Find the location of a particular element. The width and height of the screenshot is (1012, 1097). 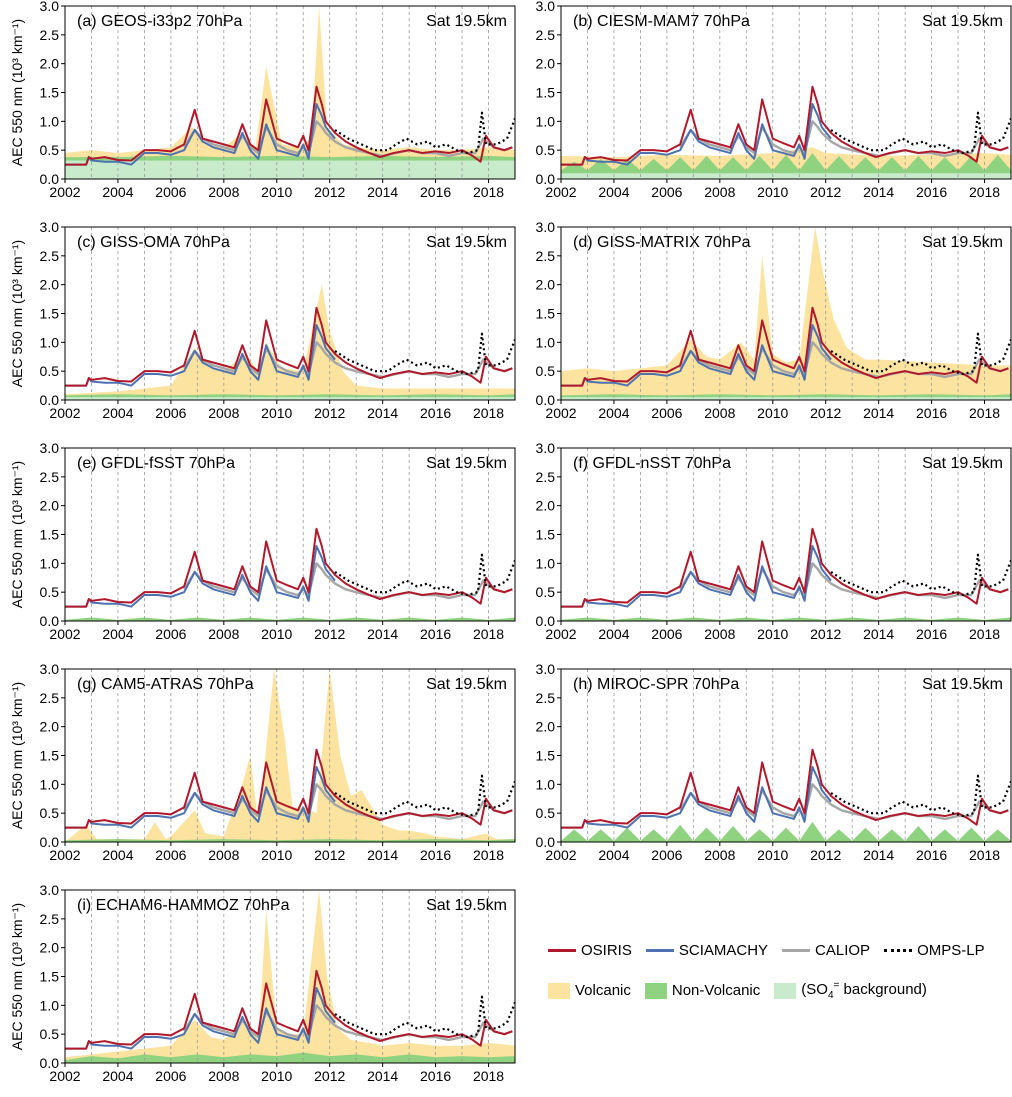

plot-area-a is located at coordinates (290, 92).